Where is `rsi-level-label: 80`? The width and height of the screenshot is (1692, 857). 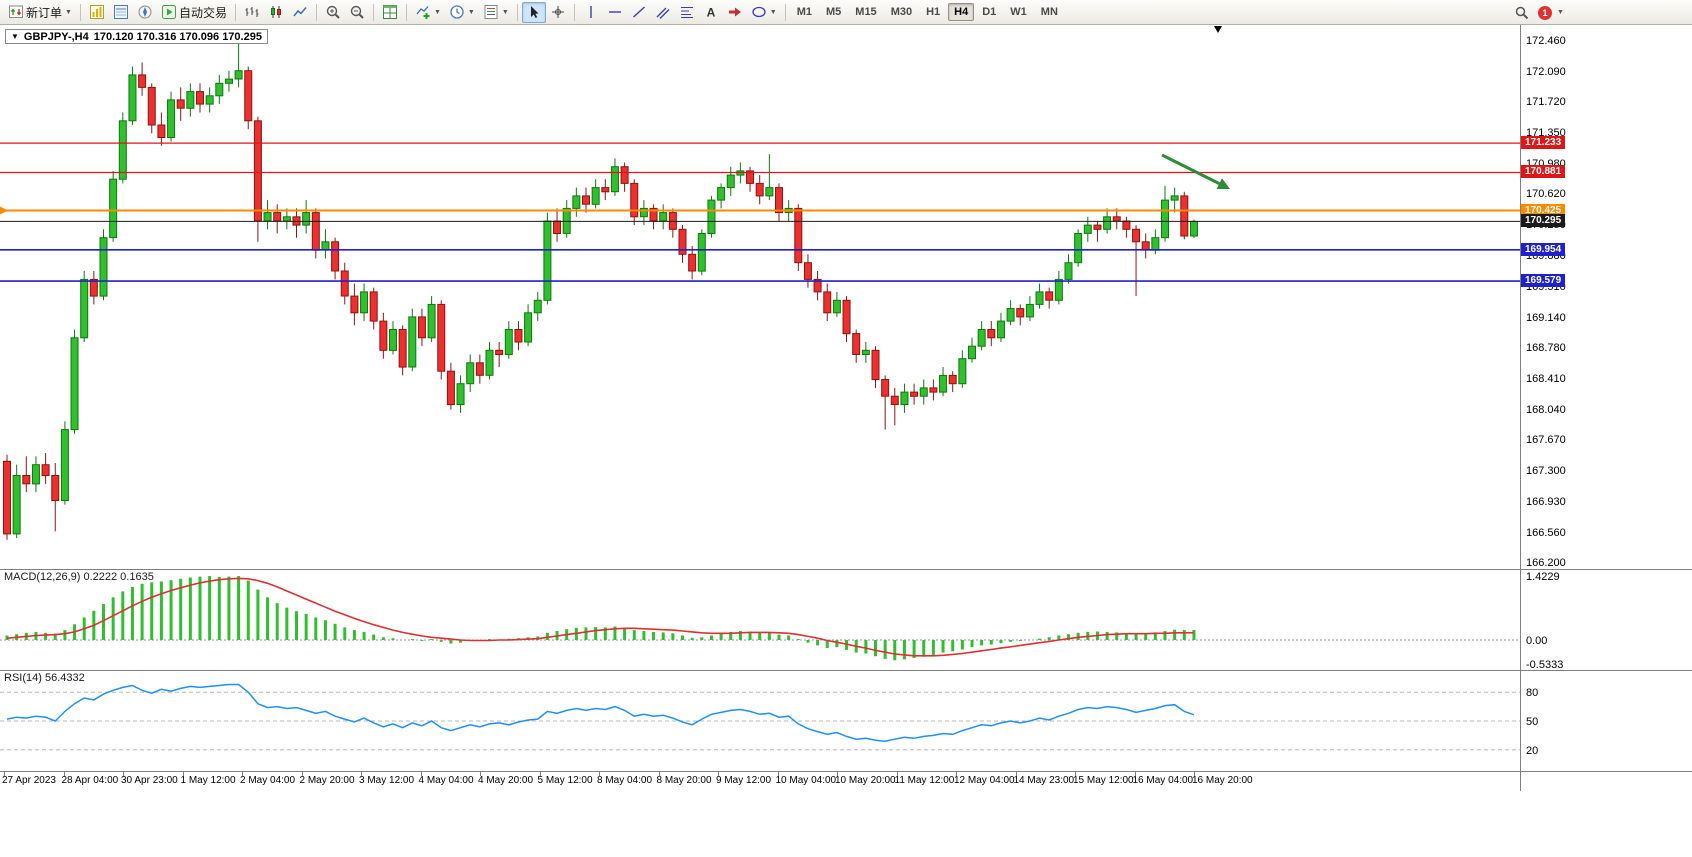 rsi-level-label: 80 is located at coordinates (1532, 693).